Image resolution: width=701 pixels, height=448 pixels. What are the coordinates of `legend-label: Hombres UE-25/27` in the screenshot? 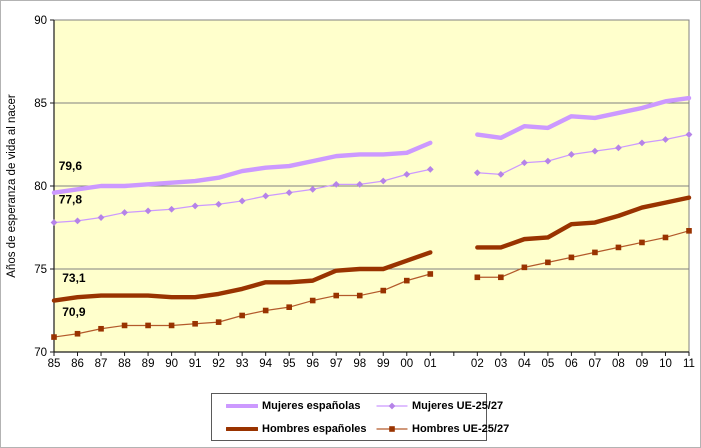 It's located at (461, 428).